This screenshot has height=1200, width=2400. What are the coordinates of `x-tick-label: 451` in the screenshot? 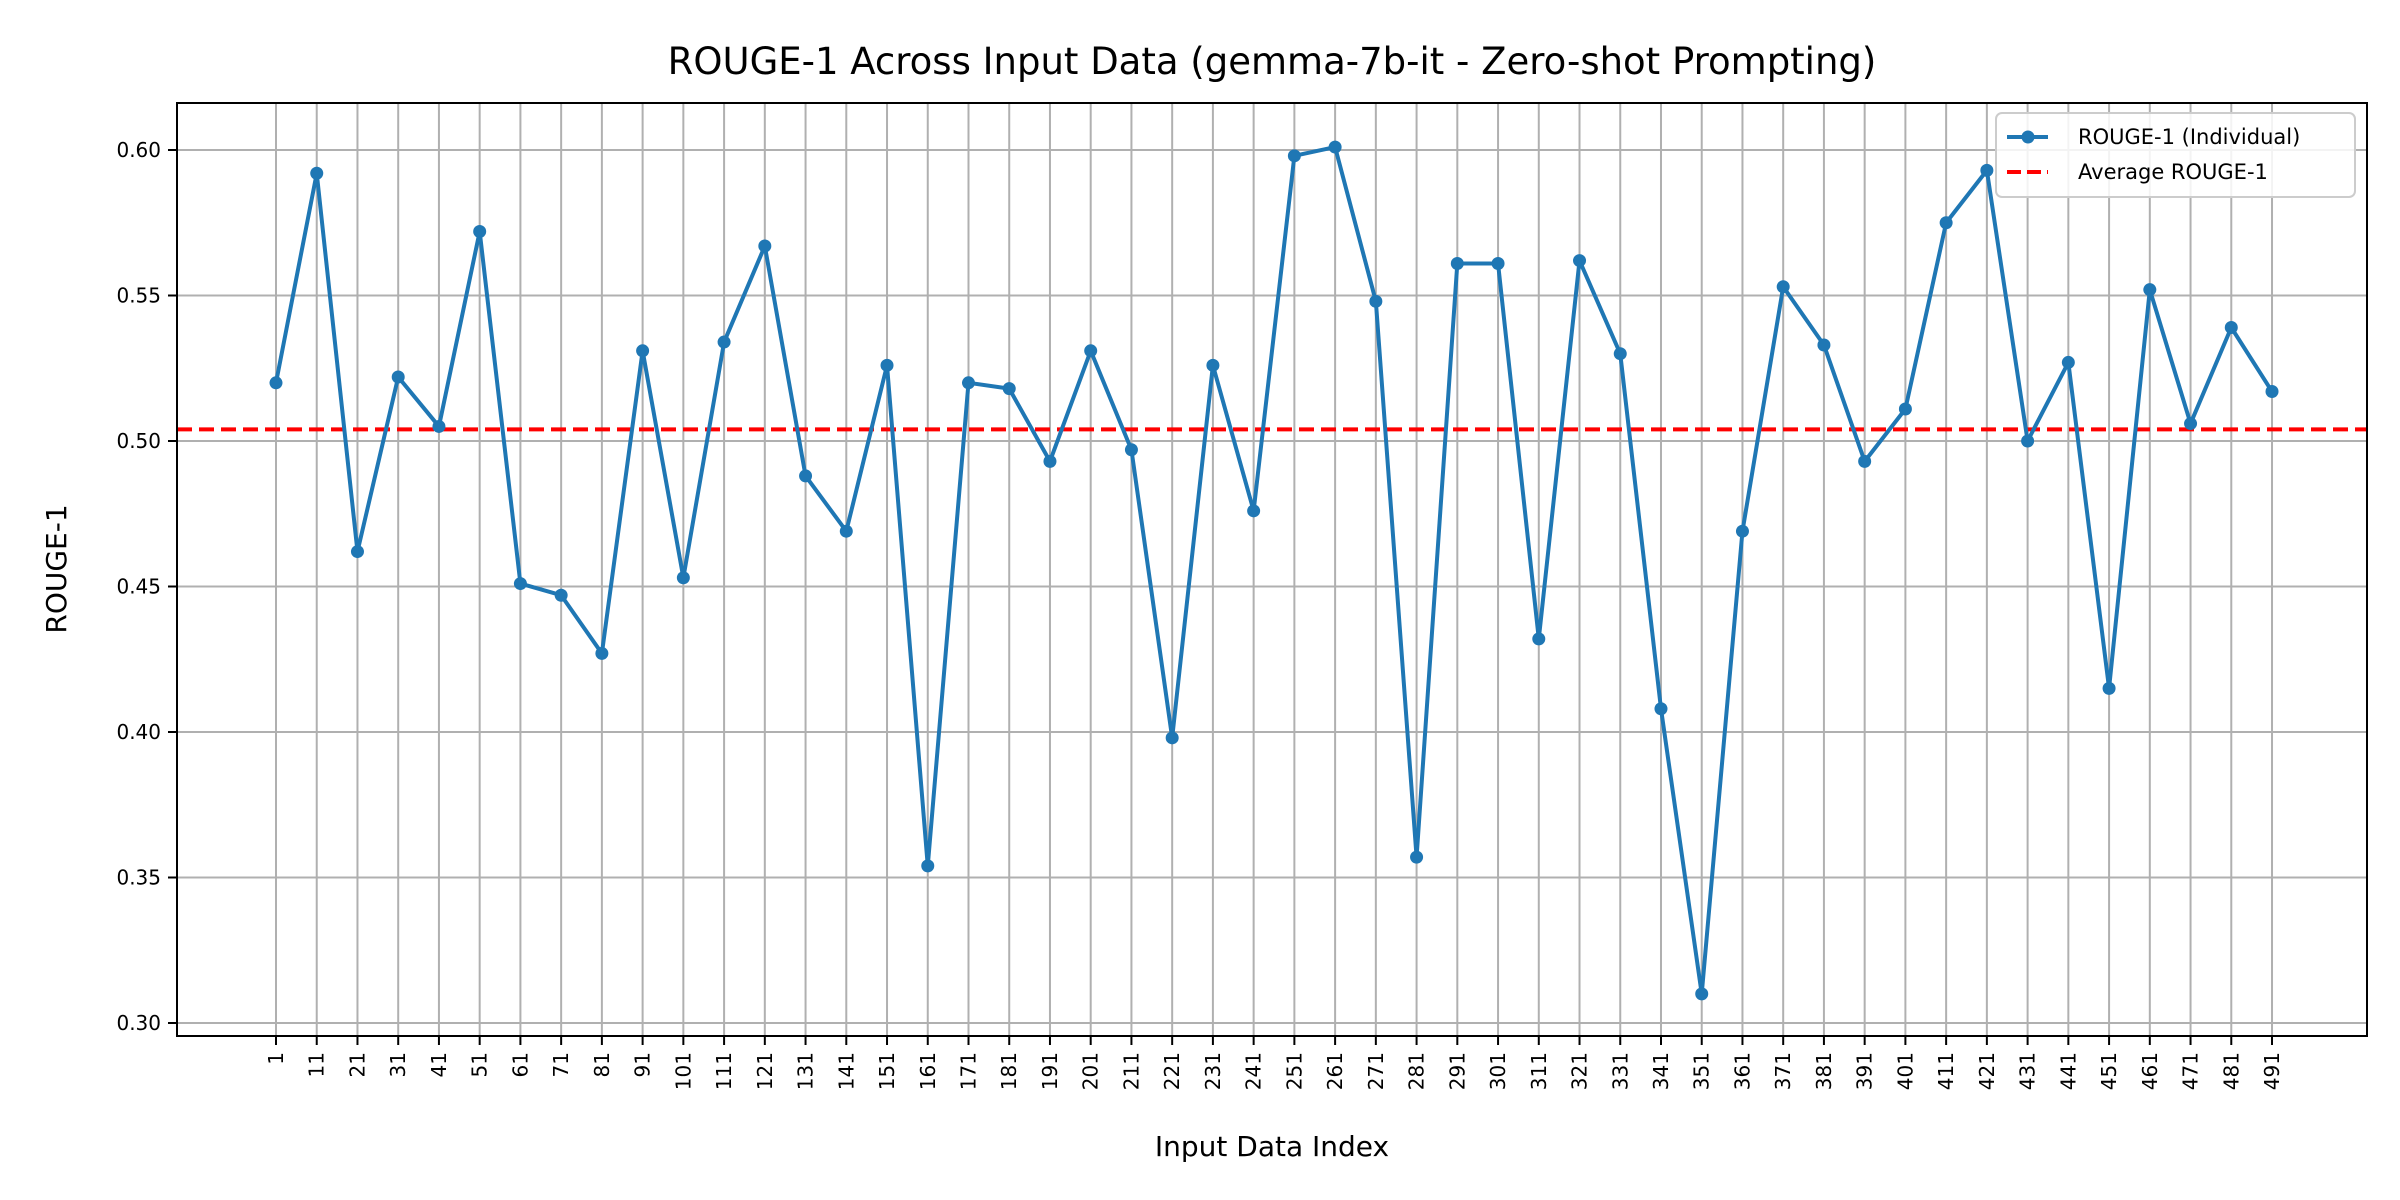 It's located at (2109, 1071).